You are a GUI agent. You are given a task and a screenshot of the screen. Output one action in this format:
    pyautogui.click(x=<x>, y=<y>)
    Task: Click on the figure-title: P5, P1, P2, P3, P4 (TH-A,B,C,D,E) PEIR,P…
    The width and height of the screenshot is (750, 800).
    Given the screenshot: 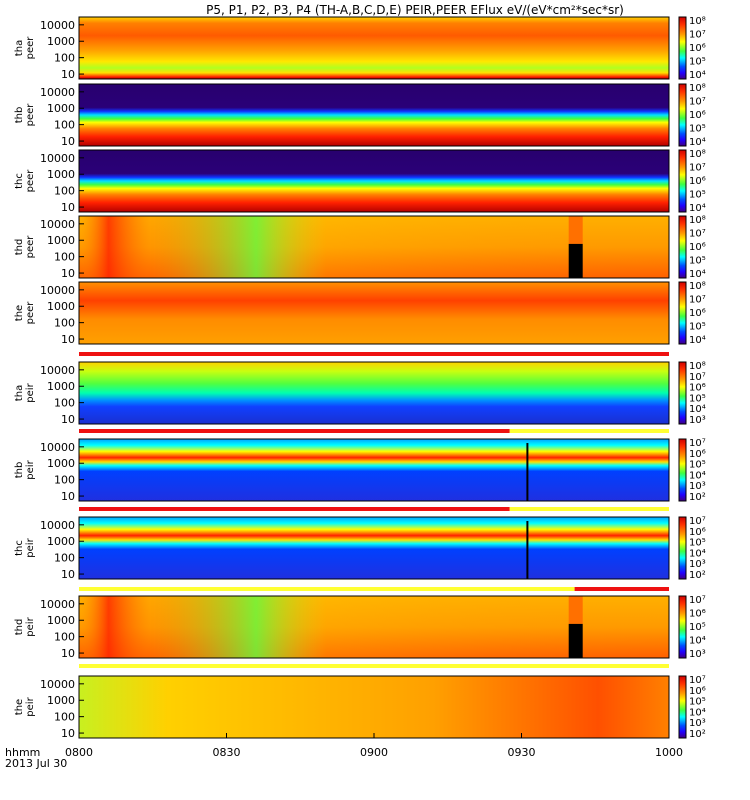 What is the action you would take?
    pyautogui.click(x=415, y=10)
    